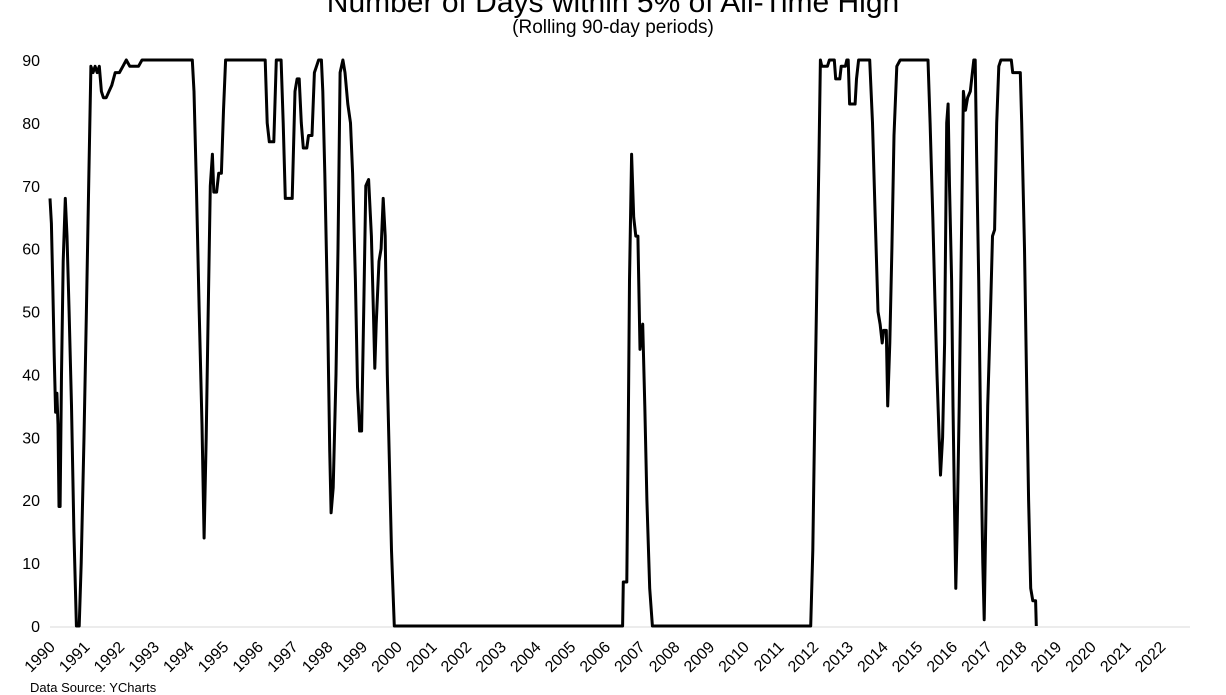 This screenshot has height=695, width=1226. Describe the element at coordinates (1081, 657) in the screenshot. I see `x-tick-label: 2020` at that location.